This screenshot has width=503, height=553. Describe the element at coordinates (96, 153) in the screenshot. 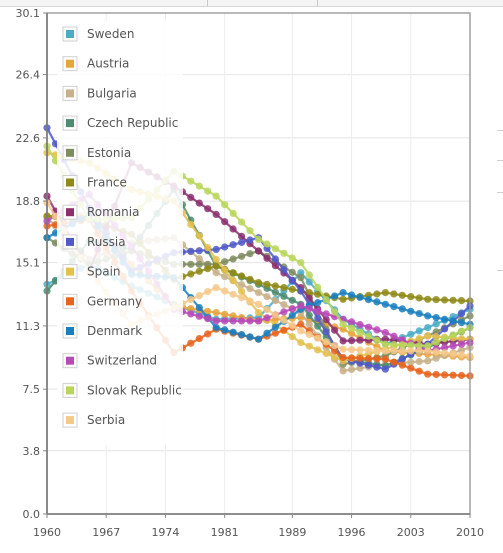

I see `legend-item: Estonia` at that location.